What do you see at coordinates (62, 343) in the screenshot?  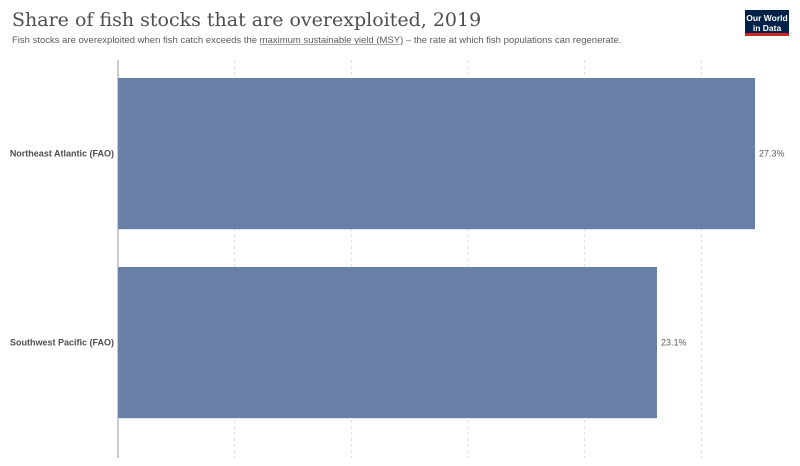 I see `category-label: Southwest Pacific (FAO)` at bounding box center [62, 343].